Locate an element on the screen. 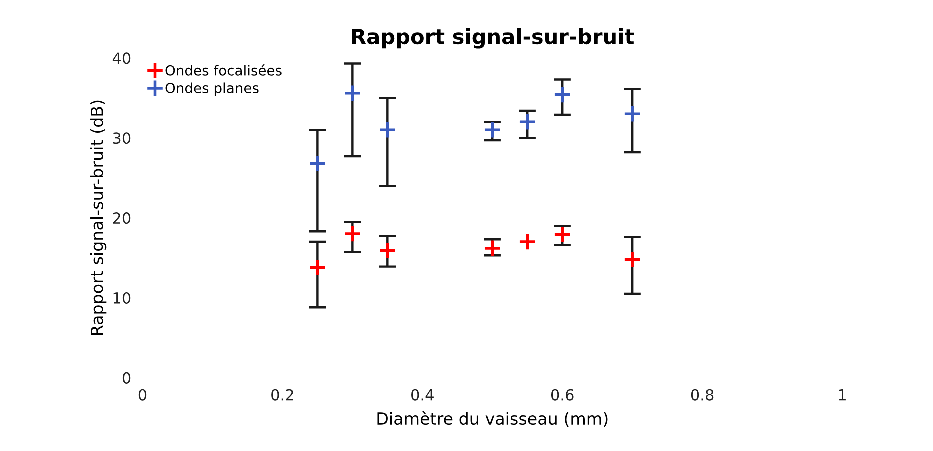 This screenshot has width=933, height=451. chart-title: Rapport signal-sur-bruit is located at coordinates (493, 38).